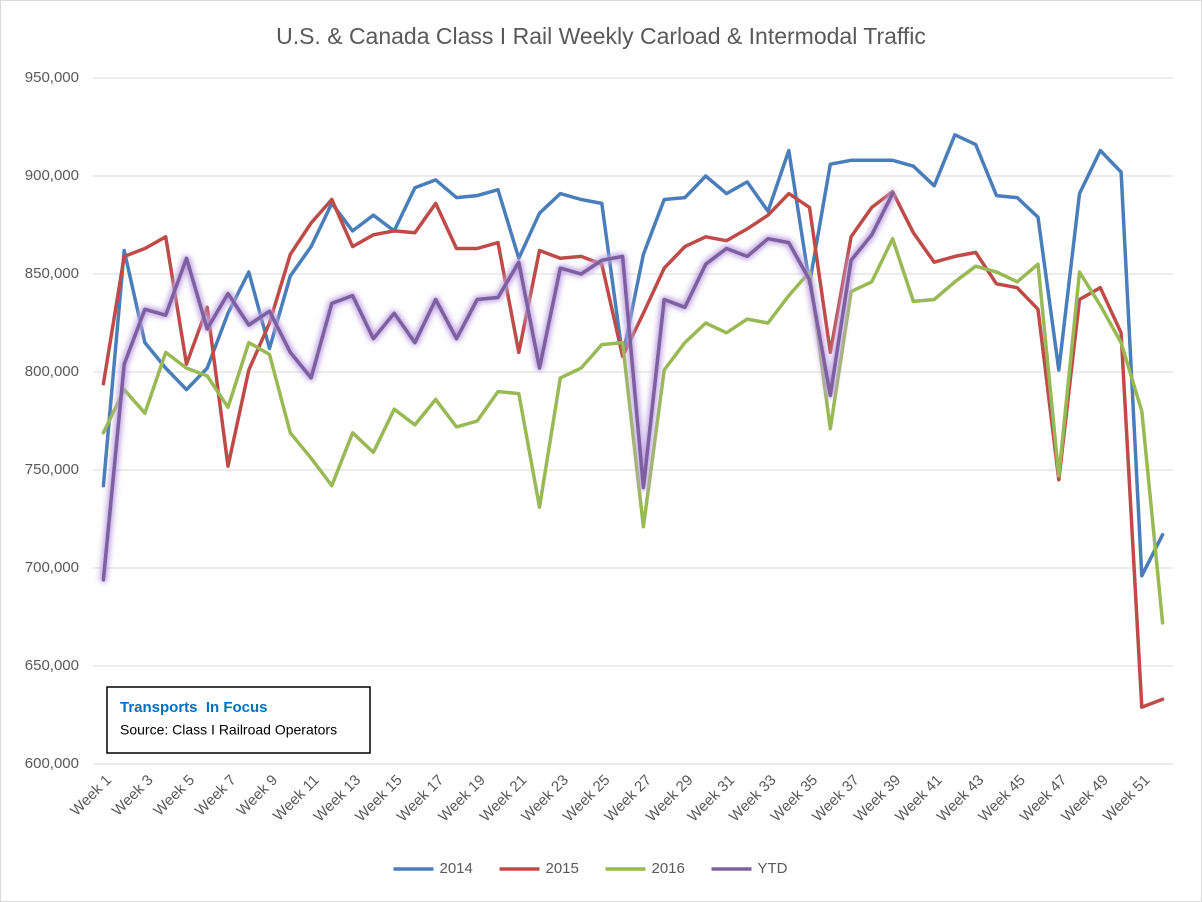 The image size is (1202, 902). Describe the element at coordinates (238, 720) in the screenshot. I see `annotation-box` at that location.